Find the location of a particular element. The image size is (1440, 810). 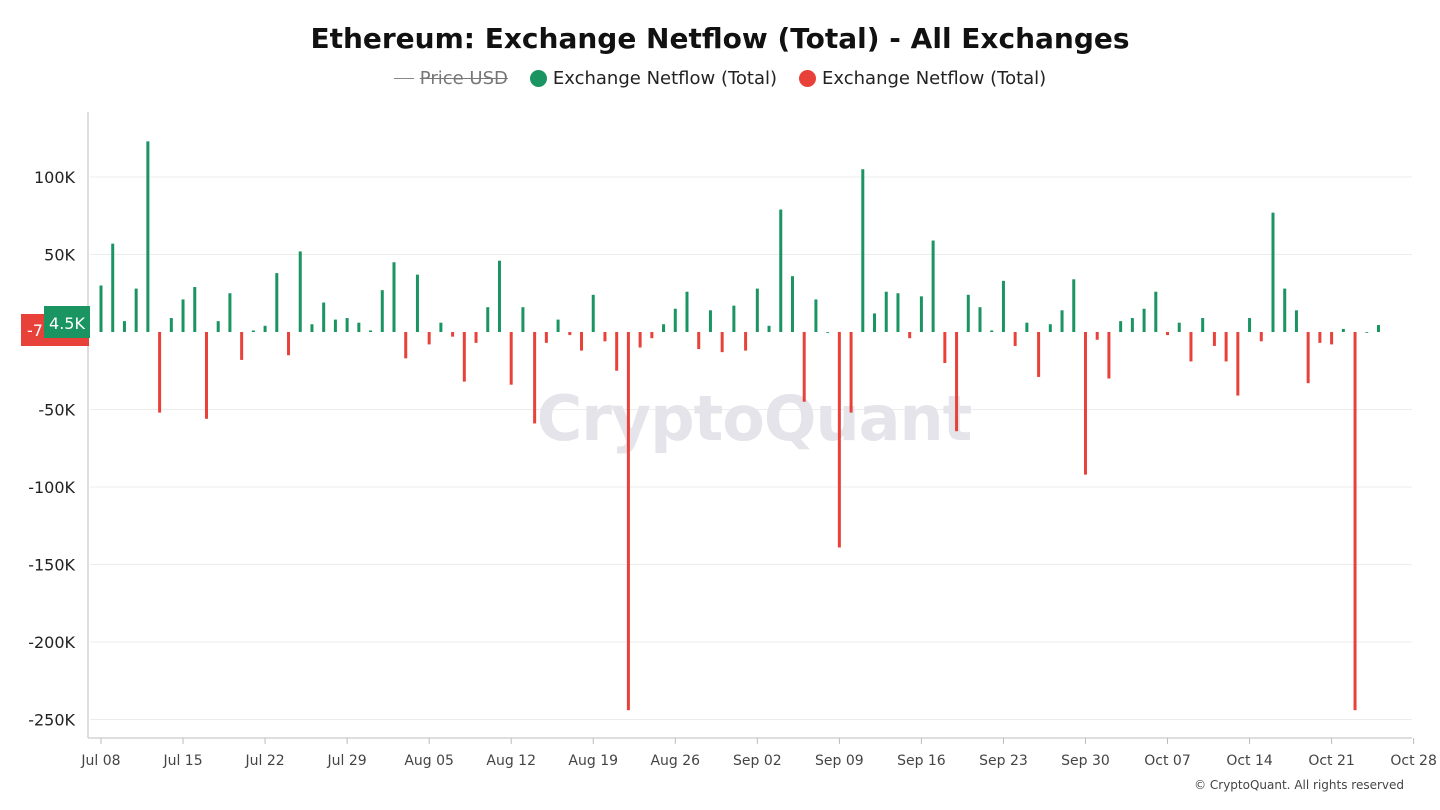

legend-item-netflow-positive: Exchange Netflow (Total) is located at coordinates (653, 78).